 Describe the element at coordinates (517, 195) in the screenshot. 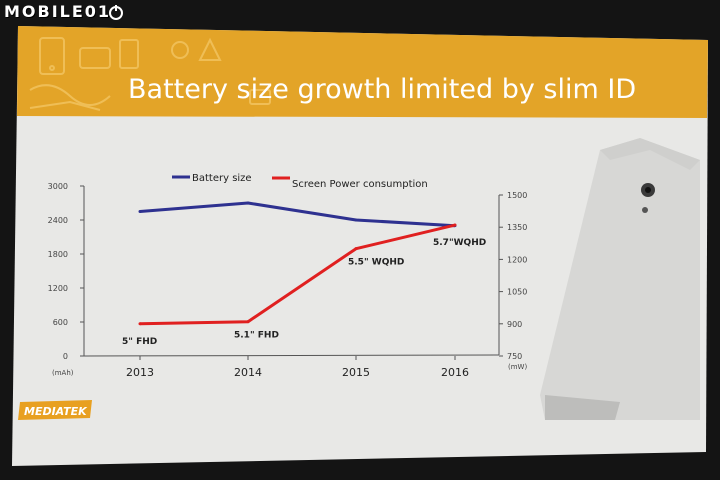

I see `y-right-tick-label: 1500` at that location.